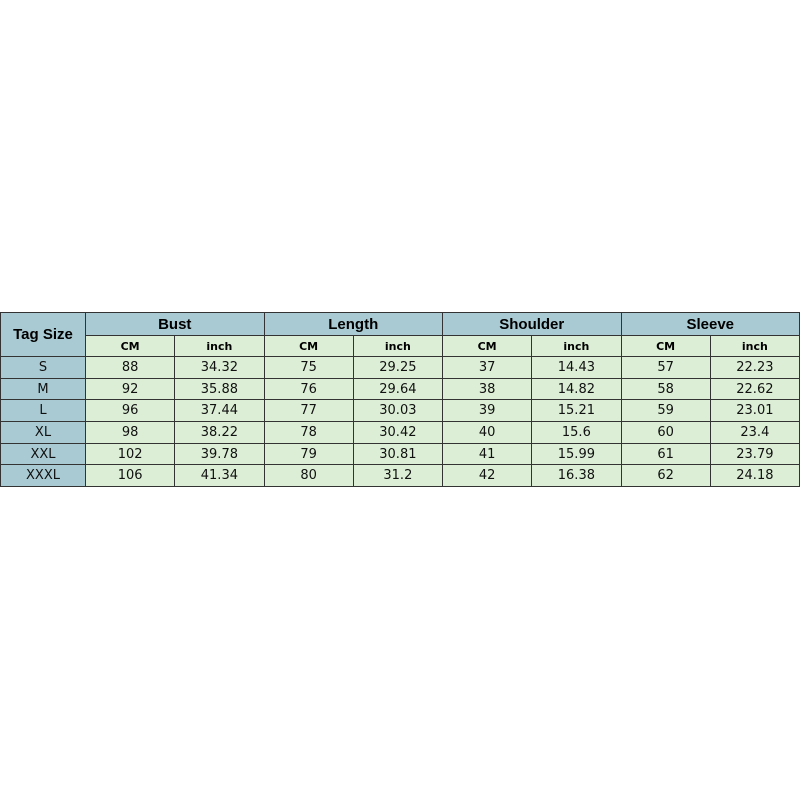 This screenshot has height=800, width=800. Describe the element at coordinates (754, 454) in the screenshot. I see `measurement: 23.79` at that location.